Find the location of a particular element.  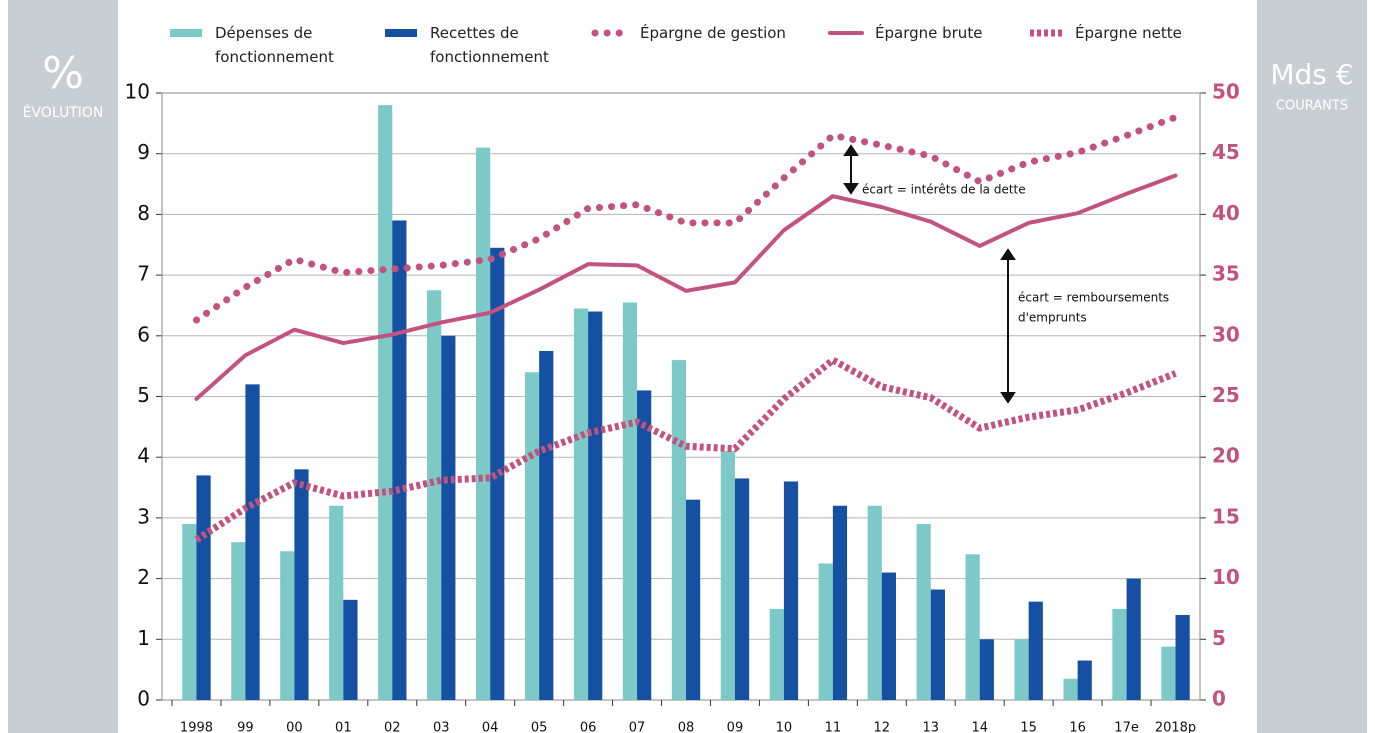

x-tick-label: 2018p is located at coordinates (1175, 727).